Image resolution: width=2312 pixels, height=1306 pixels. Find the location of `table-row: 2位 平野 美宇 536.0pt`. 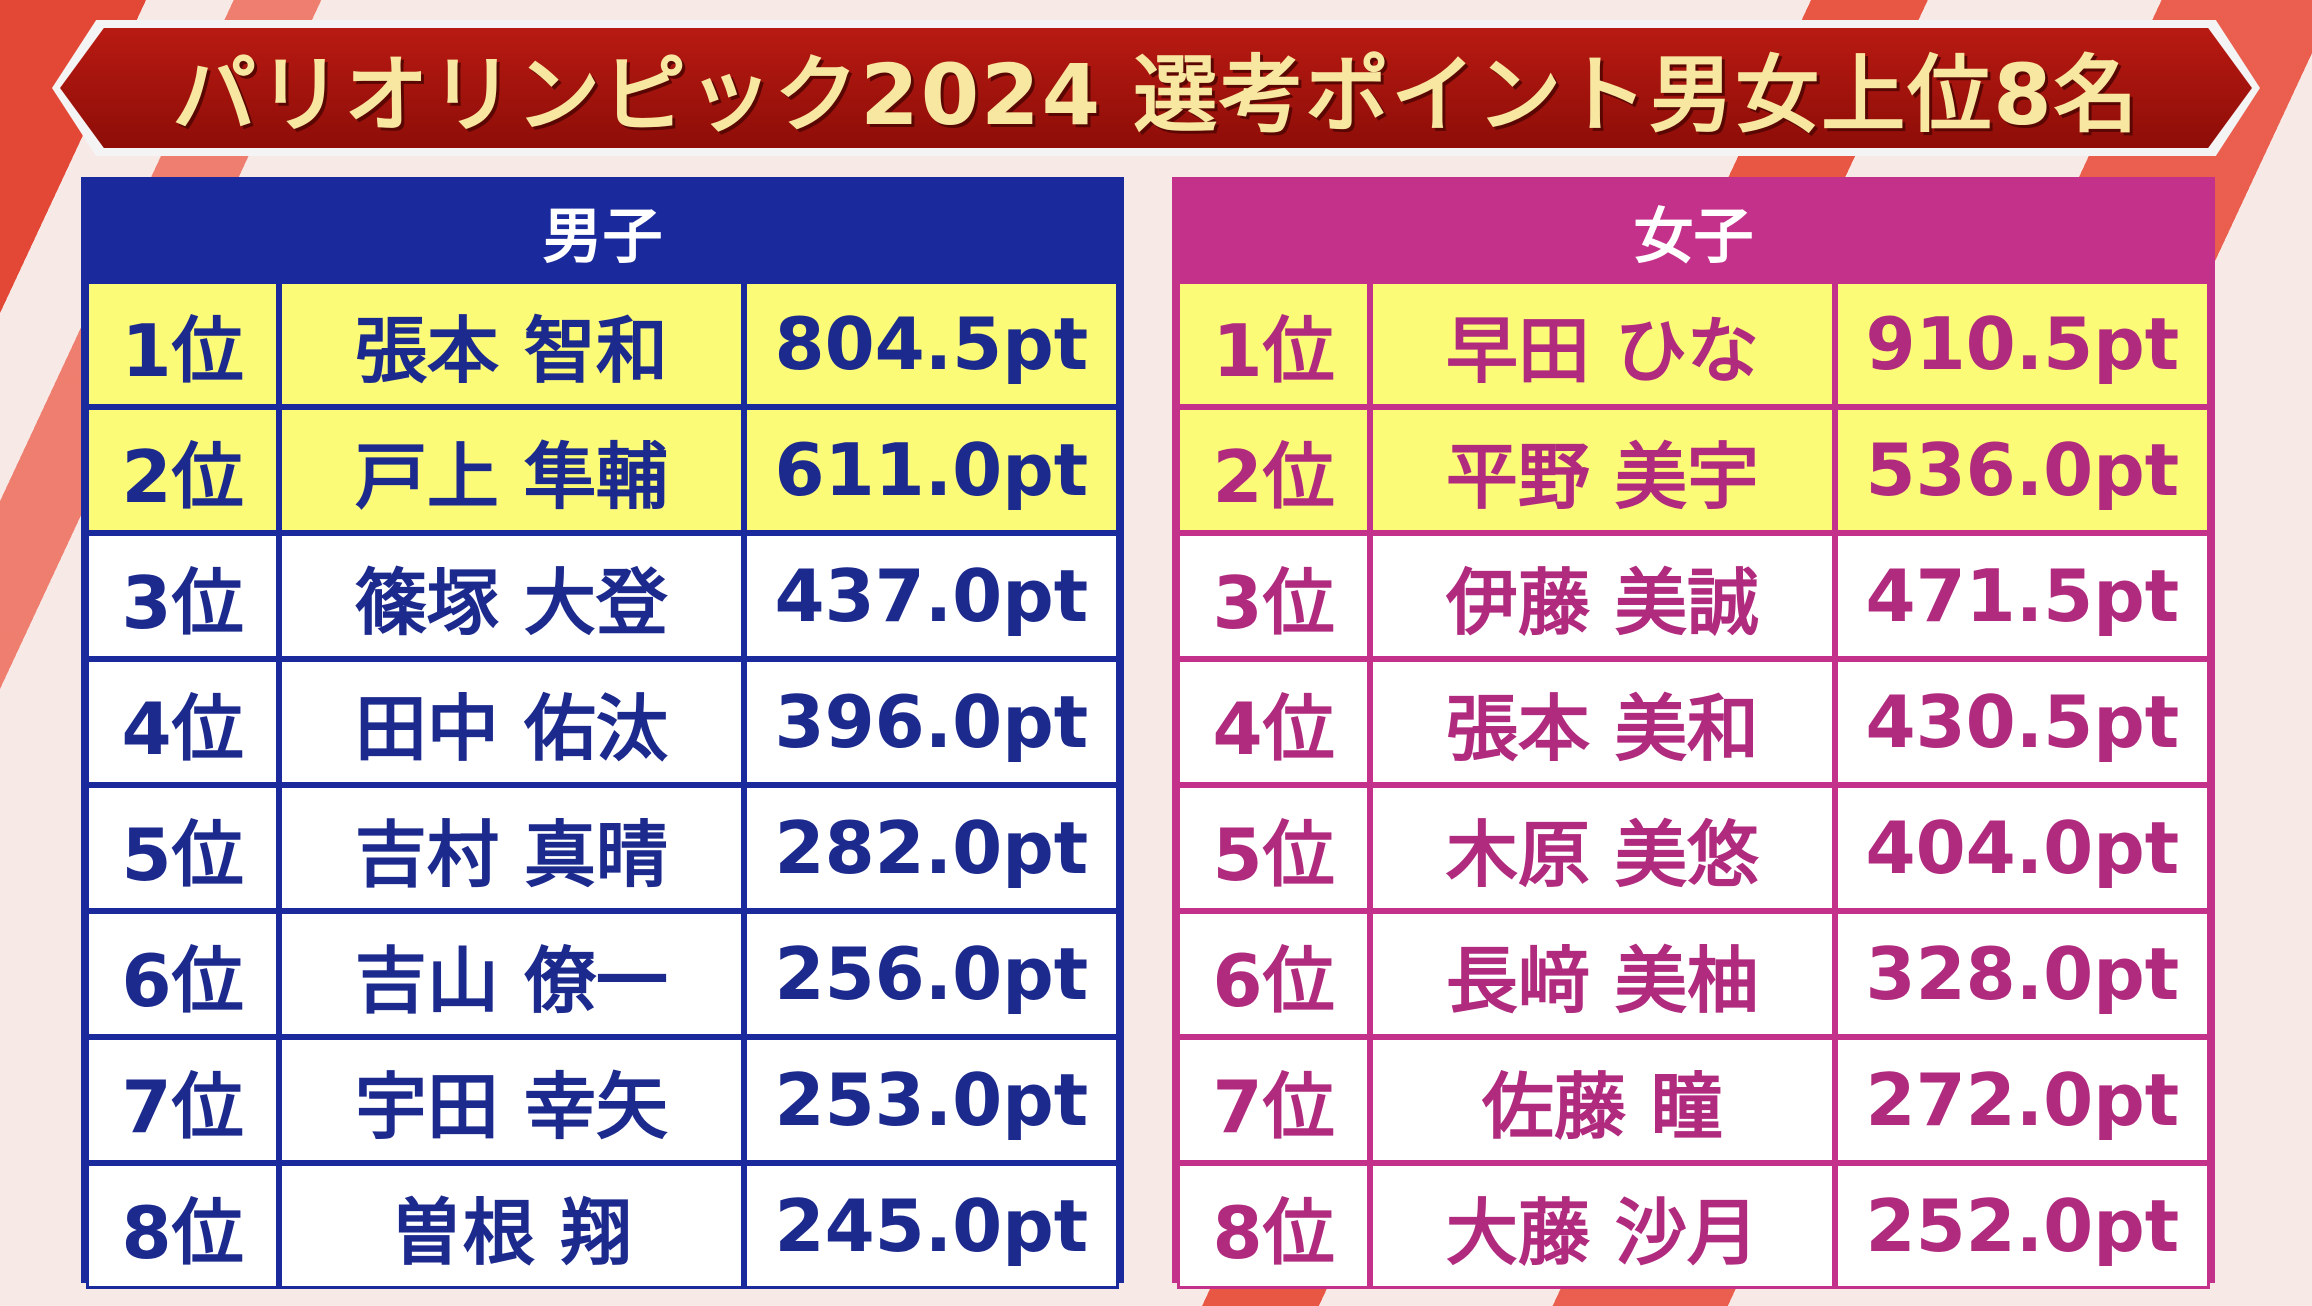

table-row: 2位 平野 美宇 536.0pt is located at coordinates (1693, 470).